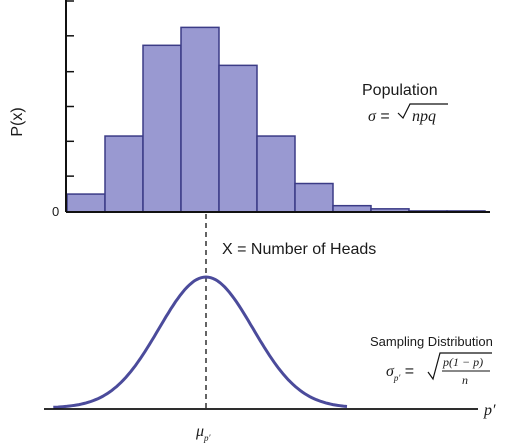 The width and height of the screenshot is (507, 445). I want to click on sampling-numerator: p(1 − p), so click(462, 362).